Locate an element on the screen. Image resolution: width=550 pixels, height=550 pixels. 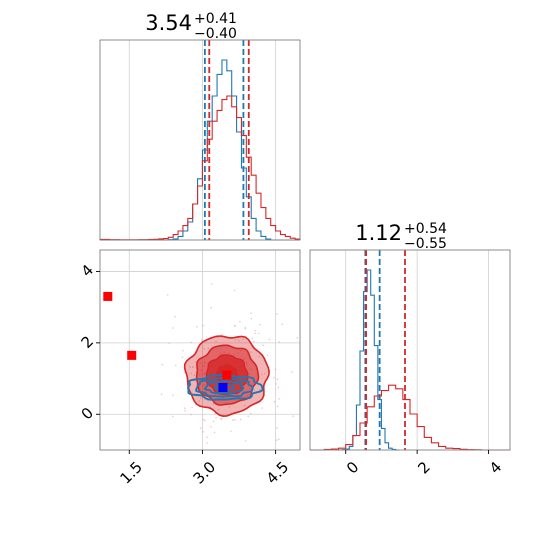
title-lower: −0.40 is located at coordinates (215, 34).